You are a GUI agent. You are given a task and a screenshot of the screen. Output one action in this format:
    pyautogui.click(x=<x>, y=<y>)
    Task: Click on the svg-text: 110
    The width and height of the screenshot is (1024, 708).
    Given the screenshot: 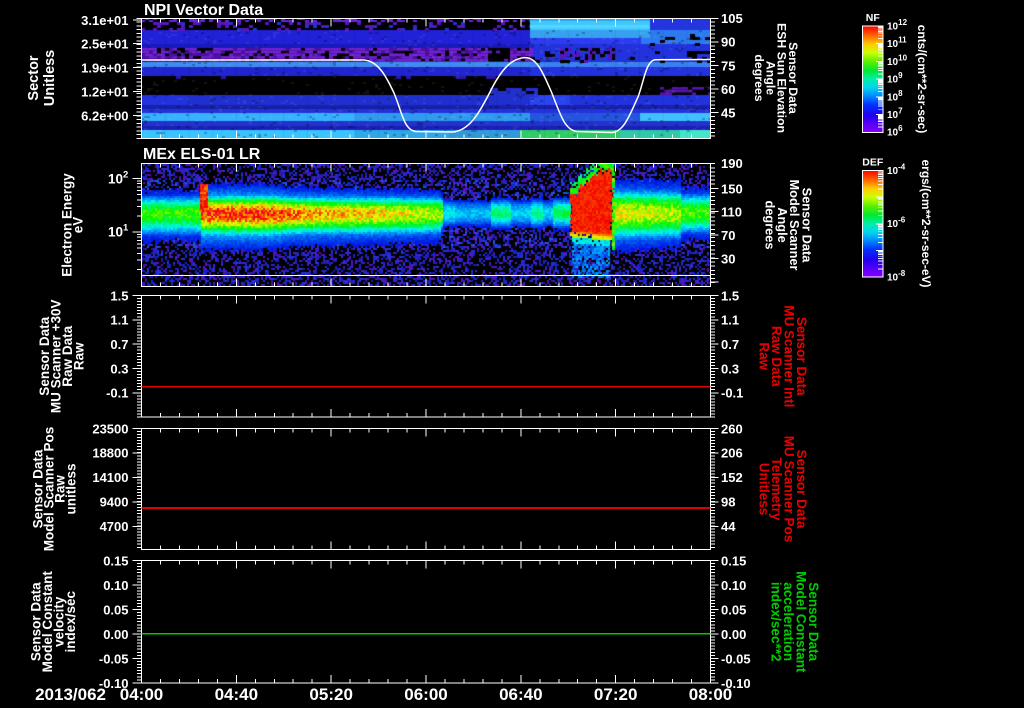 What is the action you would take?
    pyautogui.click(x=731, y=211)
    